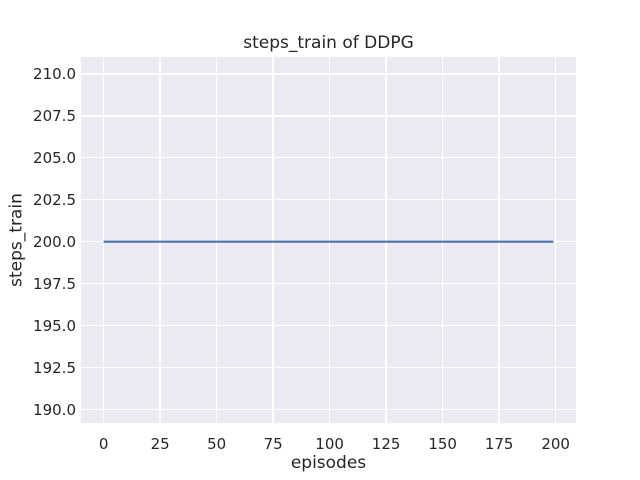 The height and width of the screenshot is (480, 640). What do you see at coordinates (54, 115) in the screenshot?
I see `y-tick-label: 207.5` at bounding box center [54, 115].